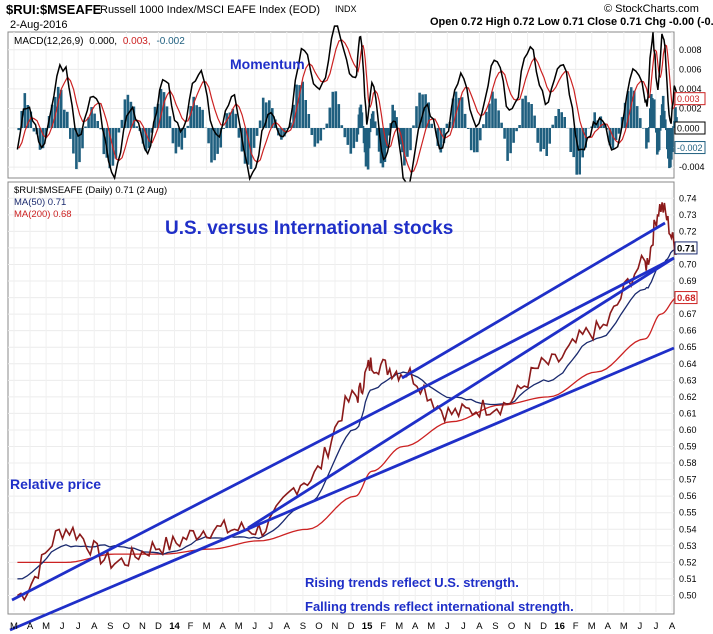 The width and height of the screenshot is (713, 634). What do you see at coordinates (690, 89) in the screenshot?
I see `macd-y-tick: 0.004` at bounding box center [690, 89].